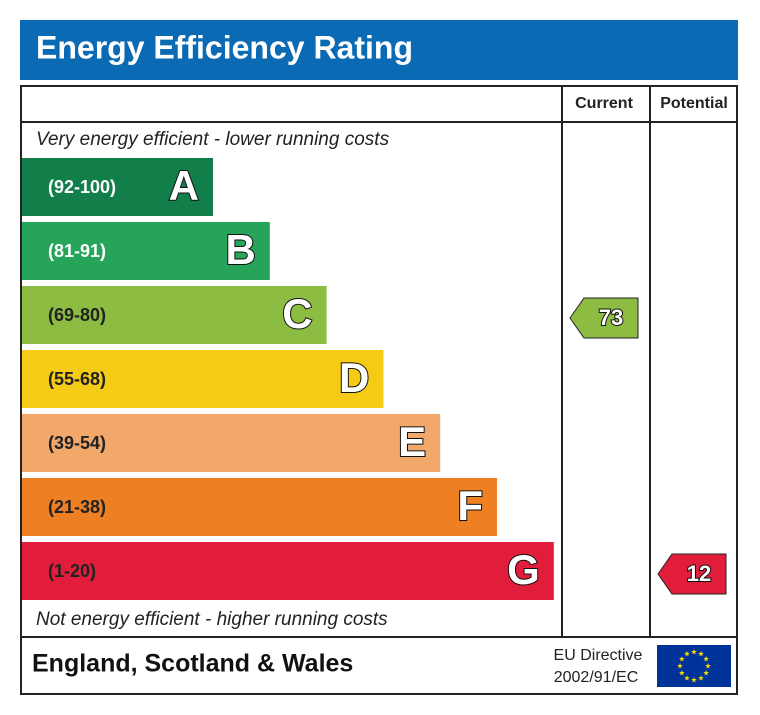 The image size is (760, 715). What do you see at coordinates (192, 664) in the screenshot?
I see `region: England, Scotland & Wales` at bounding box center [192, 664].